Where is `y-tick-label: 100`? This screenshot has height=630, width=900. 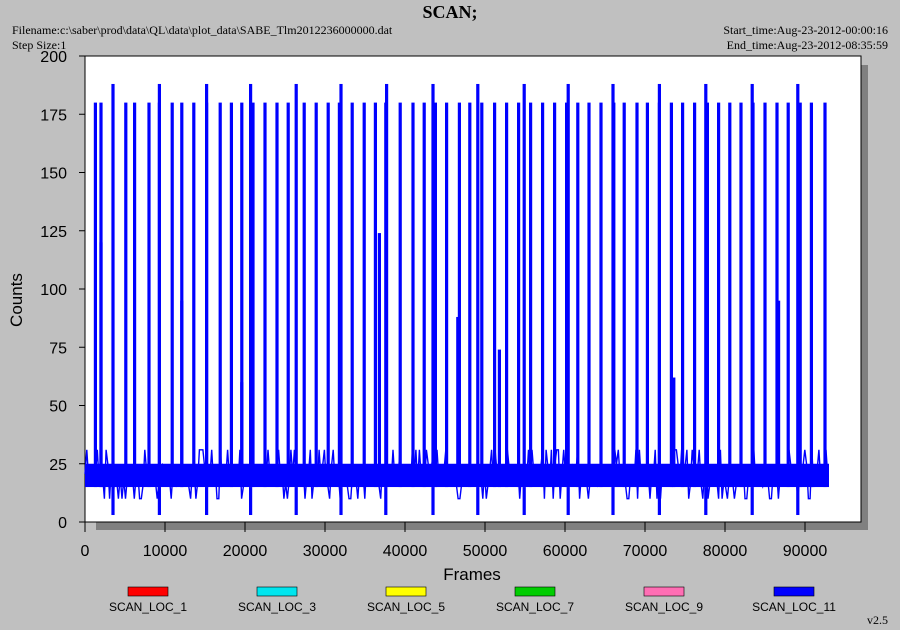 y-tick-label: 100 is located at coordinates (53, 290).